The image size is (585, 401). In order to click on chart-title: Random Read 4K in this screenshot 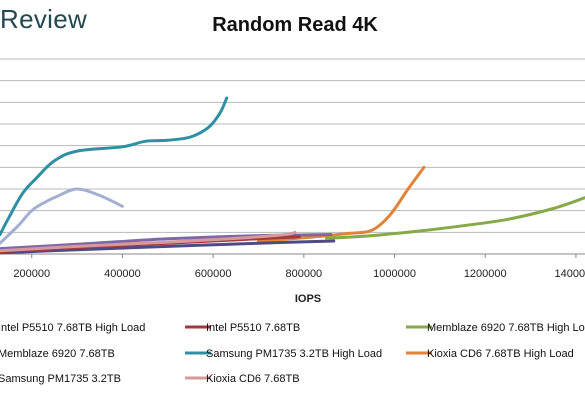, I will do `click(295, 25)`.